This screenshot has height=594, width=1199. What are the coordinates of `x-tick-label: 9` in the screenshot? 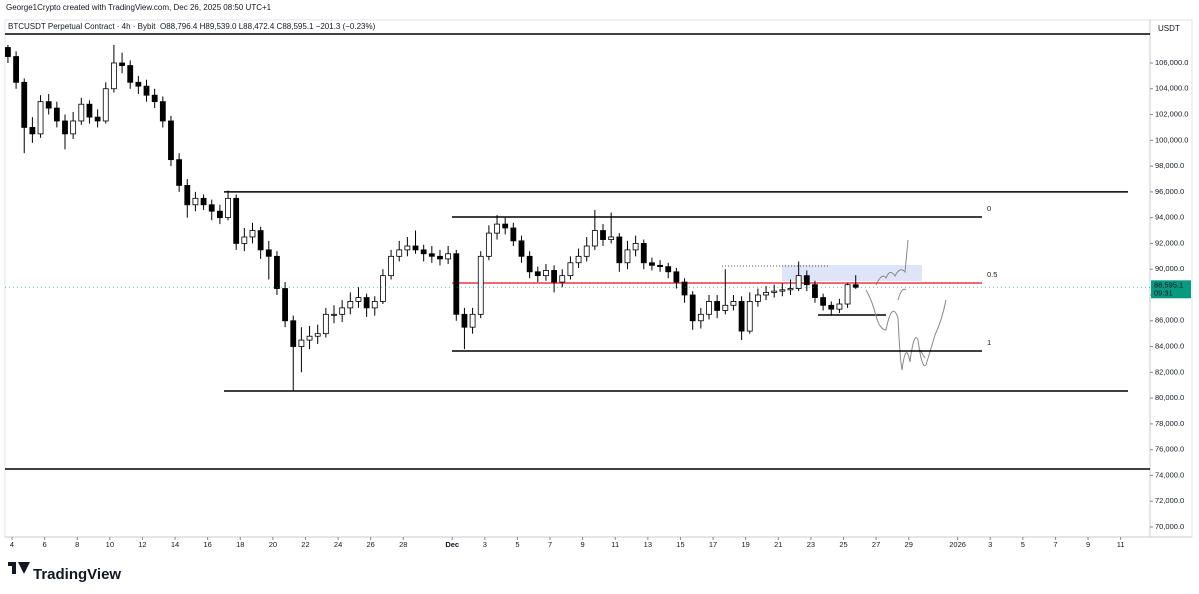 It's located at (1088, 544).